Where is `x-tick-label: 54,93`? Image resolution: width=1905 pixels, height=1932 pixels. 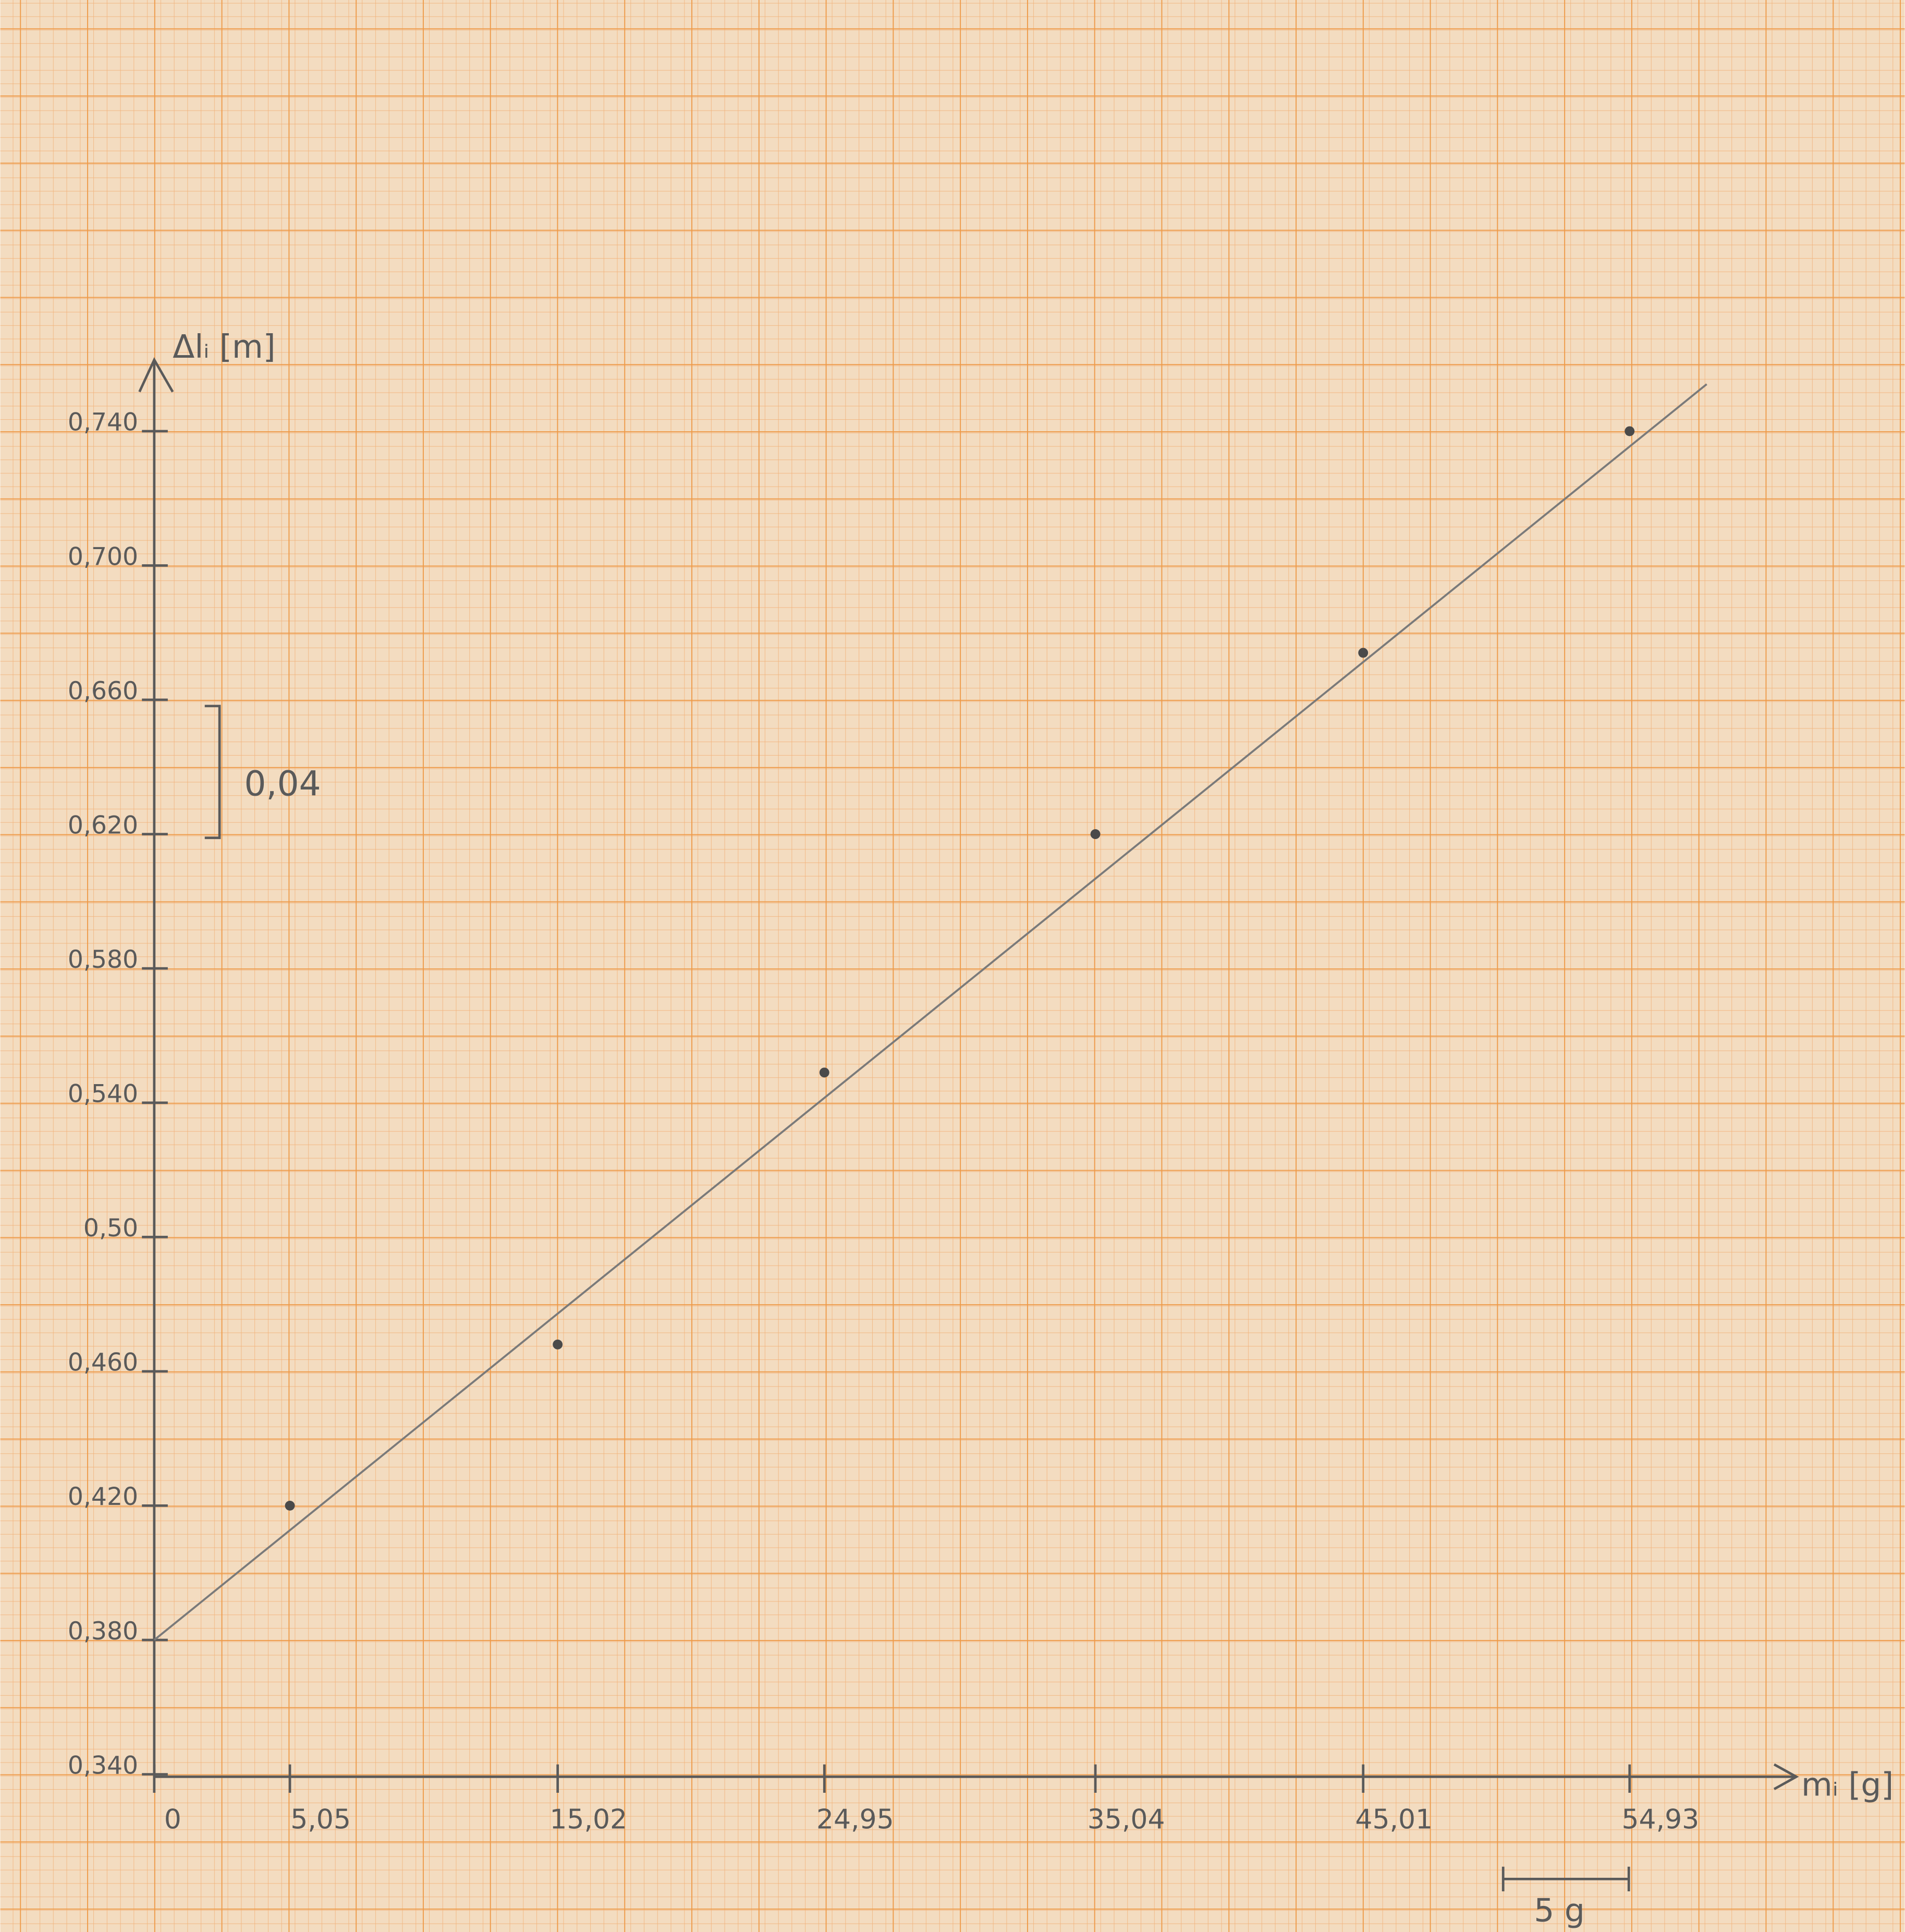 x-tick-label: 54,93 is located at coordinates (1660, 1819).